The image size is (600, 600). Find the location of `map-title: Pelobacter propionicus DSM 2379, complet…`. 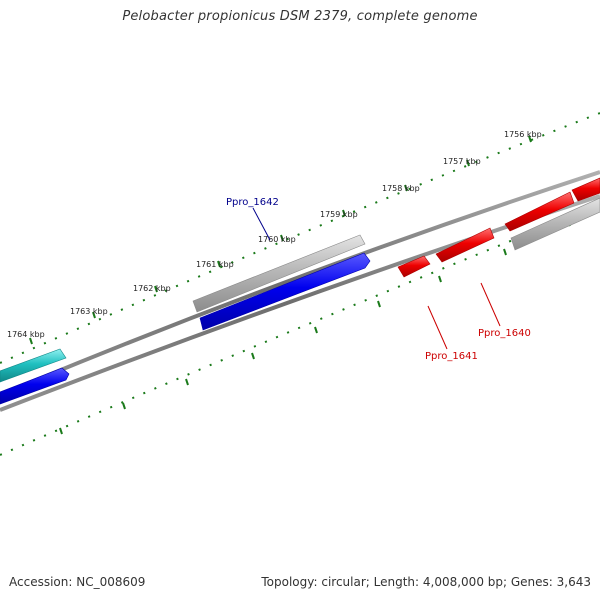

map-title: Pelobacter propionicus DSM 2379, complet… is located at coordinates (300, 16).